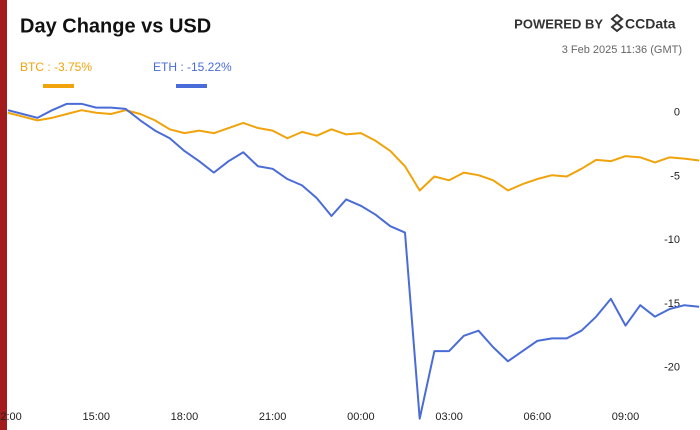  I want to click on y-tick-label: 0, so click(677, 113).